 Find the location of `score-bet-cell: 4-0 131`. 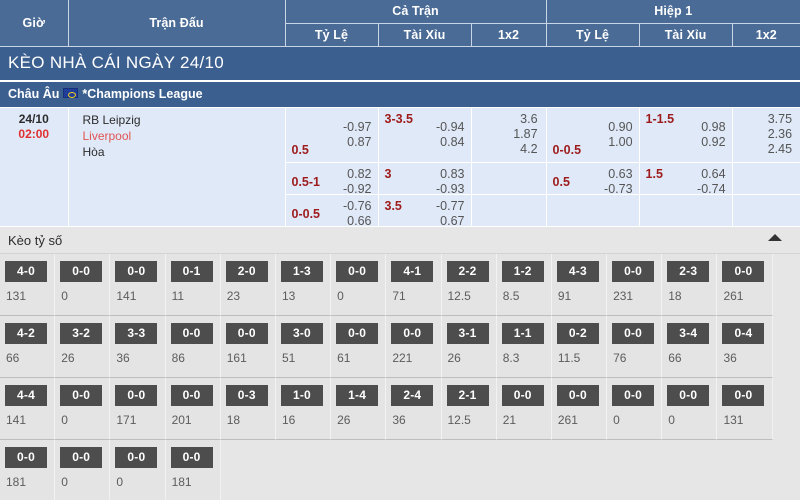

score-bet-cell: 4-0 131 is located at coordinates (28, 284).